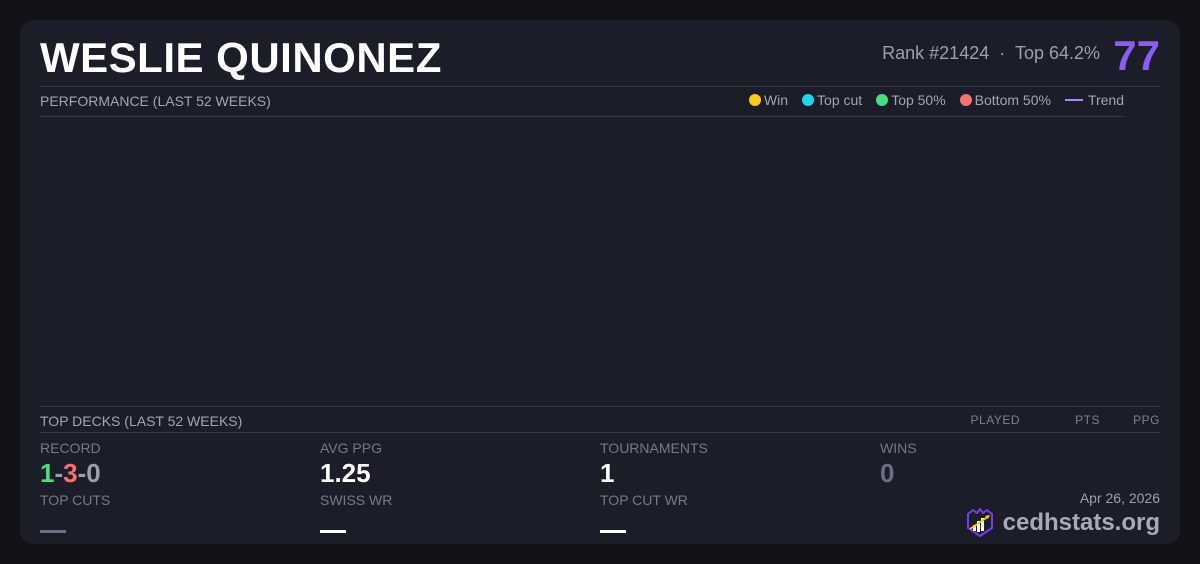 This screenshot has height=564, width=1200. Describe the element at coordinates (1136, 55) in the screenshot. I see `player-score: 77` at that location.